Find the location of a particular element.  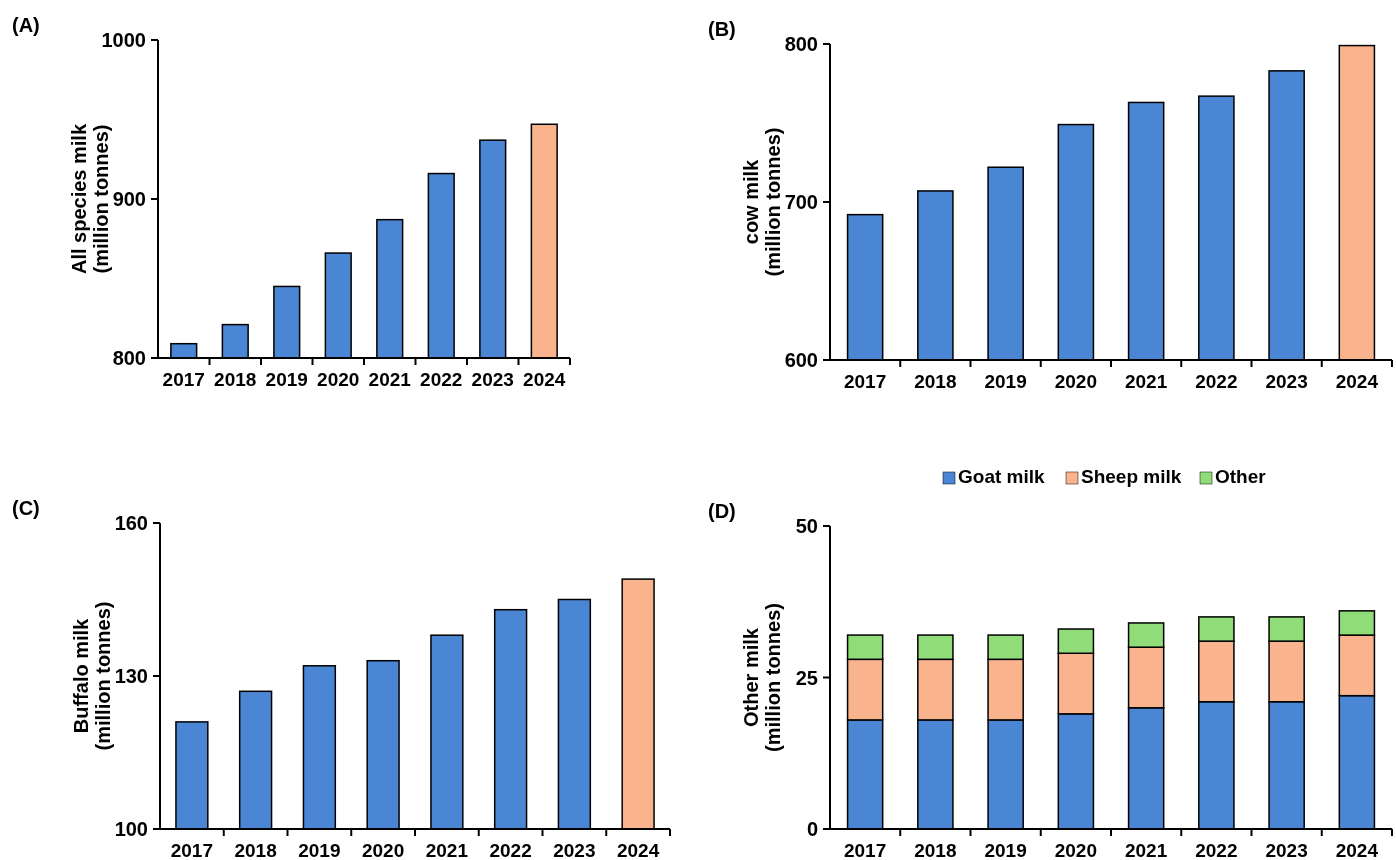

y-tick-label: 25 is located at coordinates (806, 677).